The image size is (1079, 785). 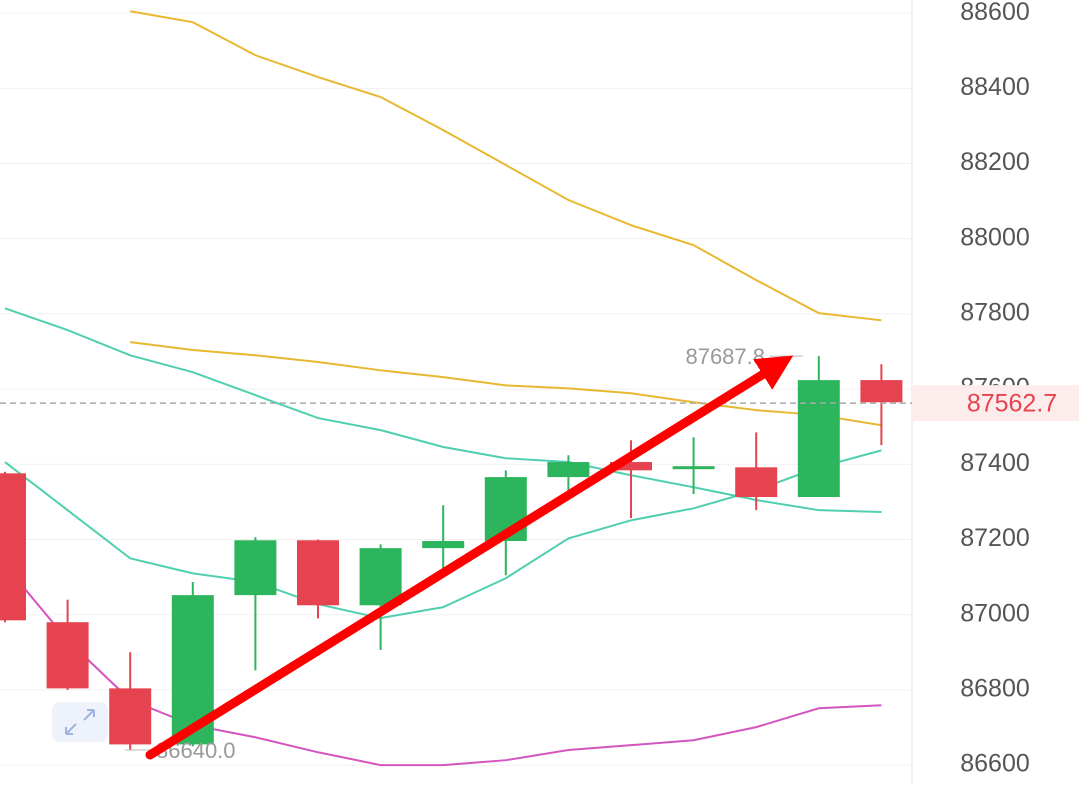 What do you see at coordinates (995, 13) in the screenshot?
I see `y-tick-label: 88600` at bounding box center [995, 13].